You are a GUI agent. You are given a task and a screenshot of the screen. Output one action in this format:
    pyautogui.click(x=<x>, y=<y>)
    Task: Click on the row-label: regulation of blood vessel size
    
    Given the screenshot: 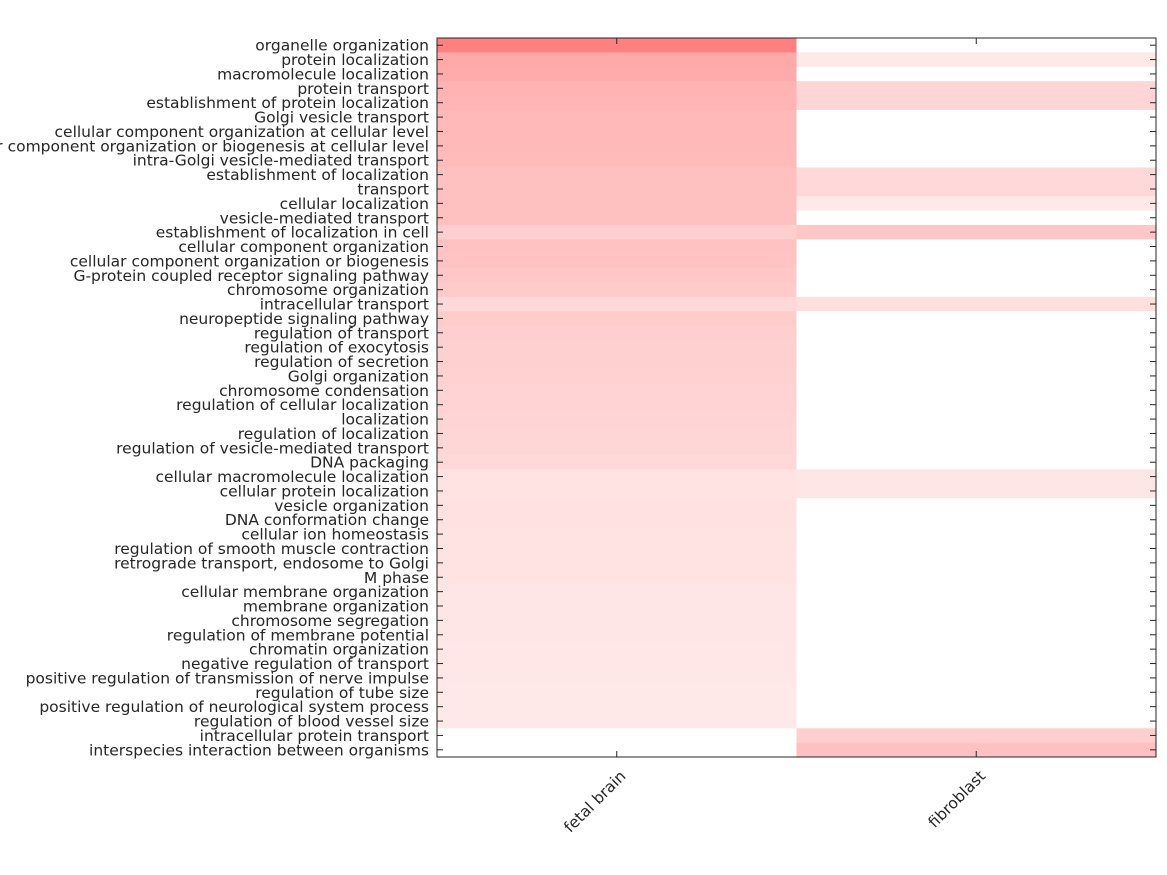 What is the action you would take?
    pyautogui.click(x=311, y=722)
    